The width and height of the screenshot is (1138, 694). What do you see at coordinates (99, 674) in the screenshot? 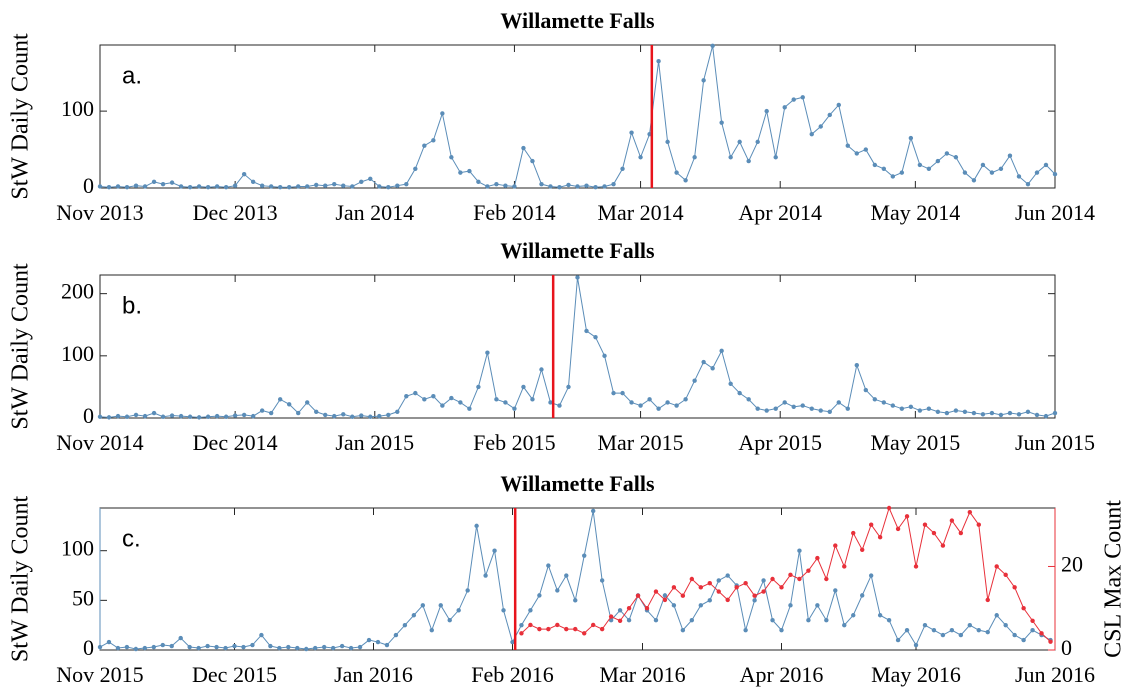
I see `x-tick-label: Nov 2015` at bounding box center [99, 674].